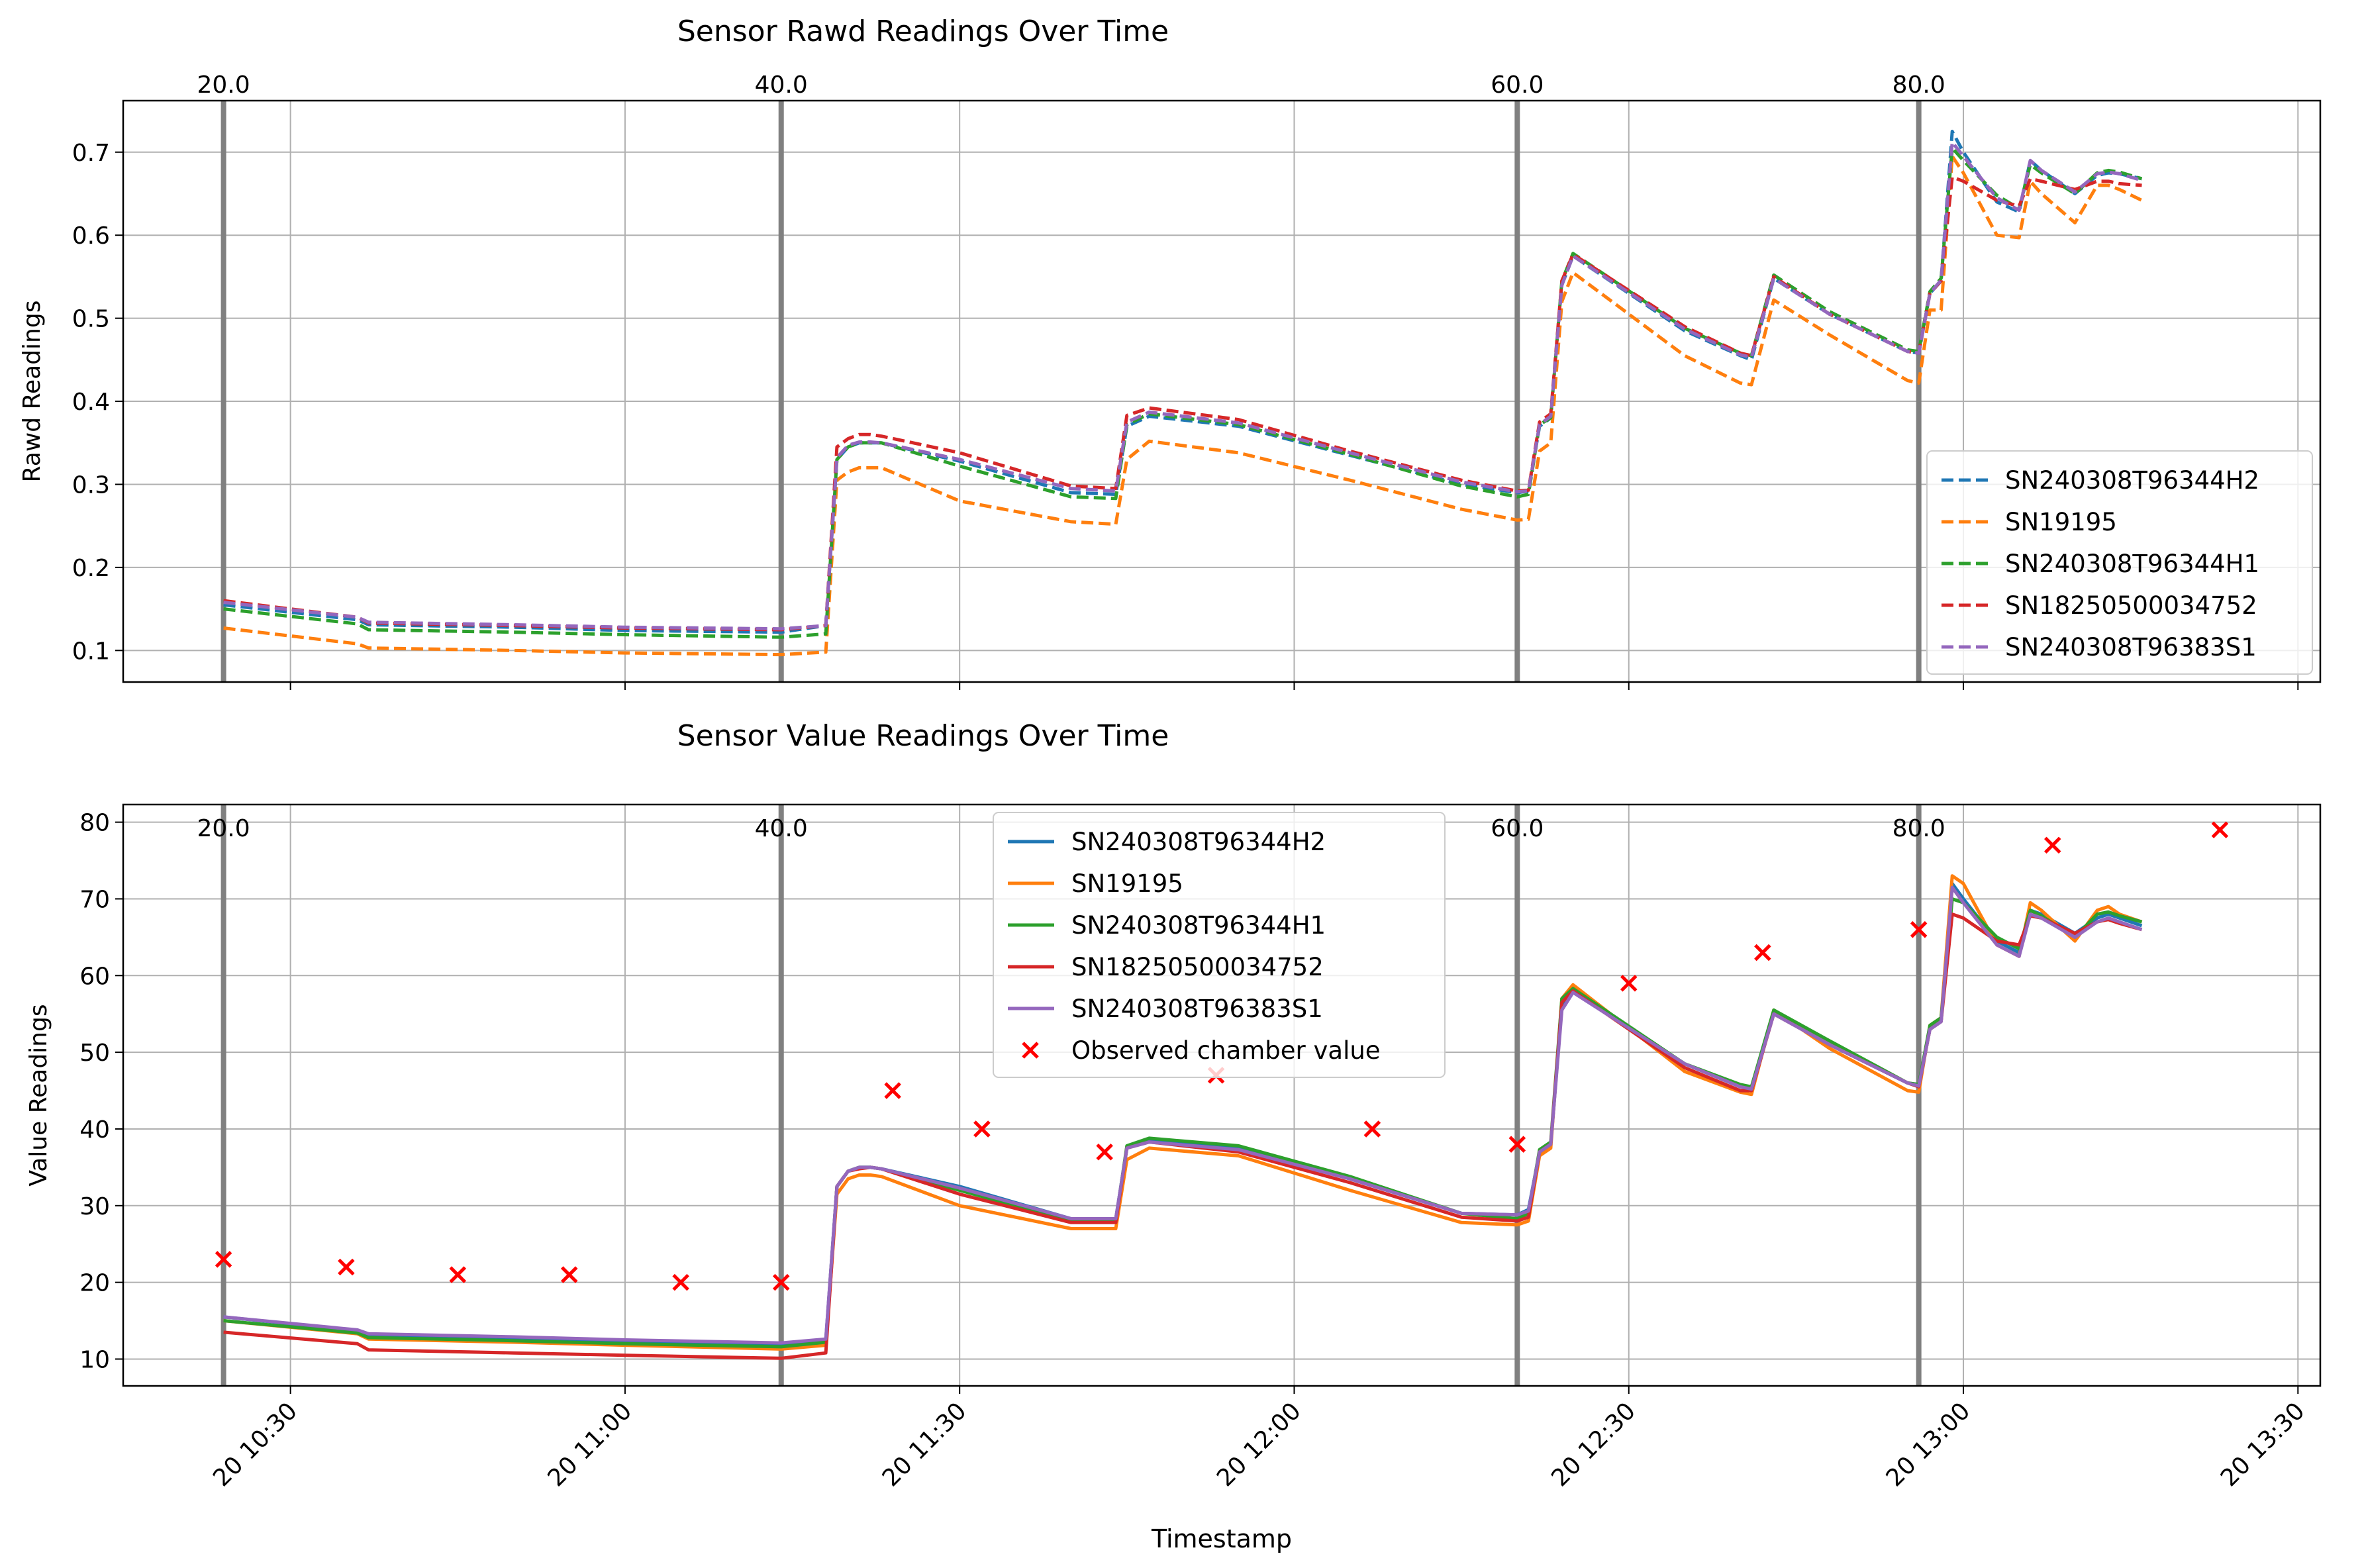 The height and width of the screenshot is (1568, 2360). Describe the element at coordinates (38, 1095) in the screenshot. I see `value-y-axis-label: Value Readings` at that location.